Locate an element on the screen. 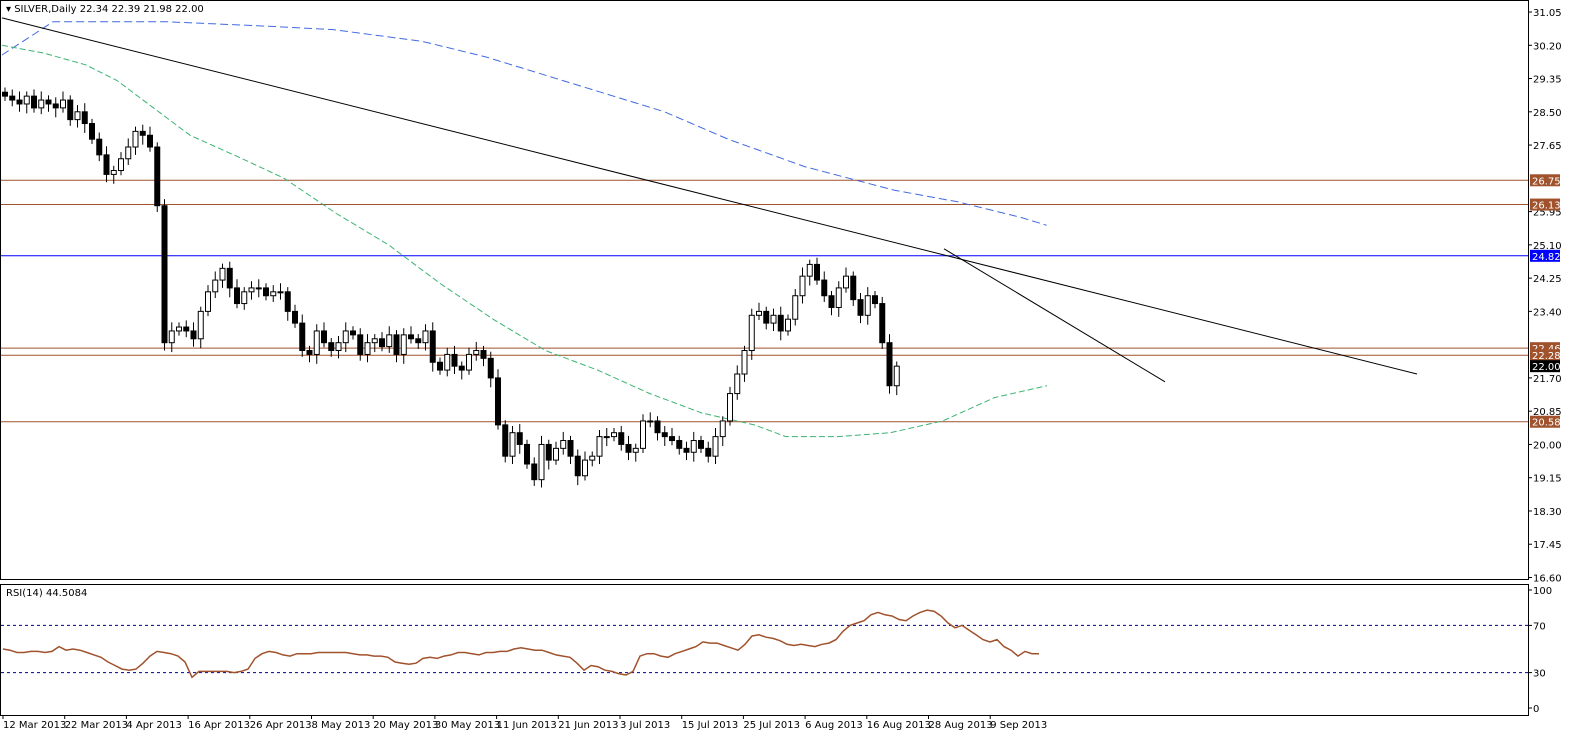 This screenshot has width=1596, height=751. date-axis-label: 22 Mar 2013 is located at coordinates (96, 725).